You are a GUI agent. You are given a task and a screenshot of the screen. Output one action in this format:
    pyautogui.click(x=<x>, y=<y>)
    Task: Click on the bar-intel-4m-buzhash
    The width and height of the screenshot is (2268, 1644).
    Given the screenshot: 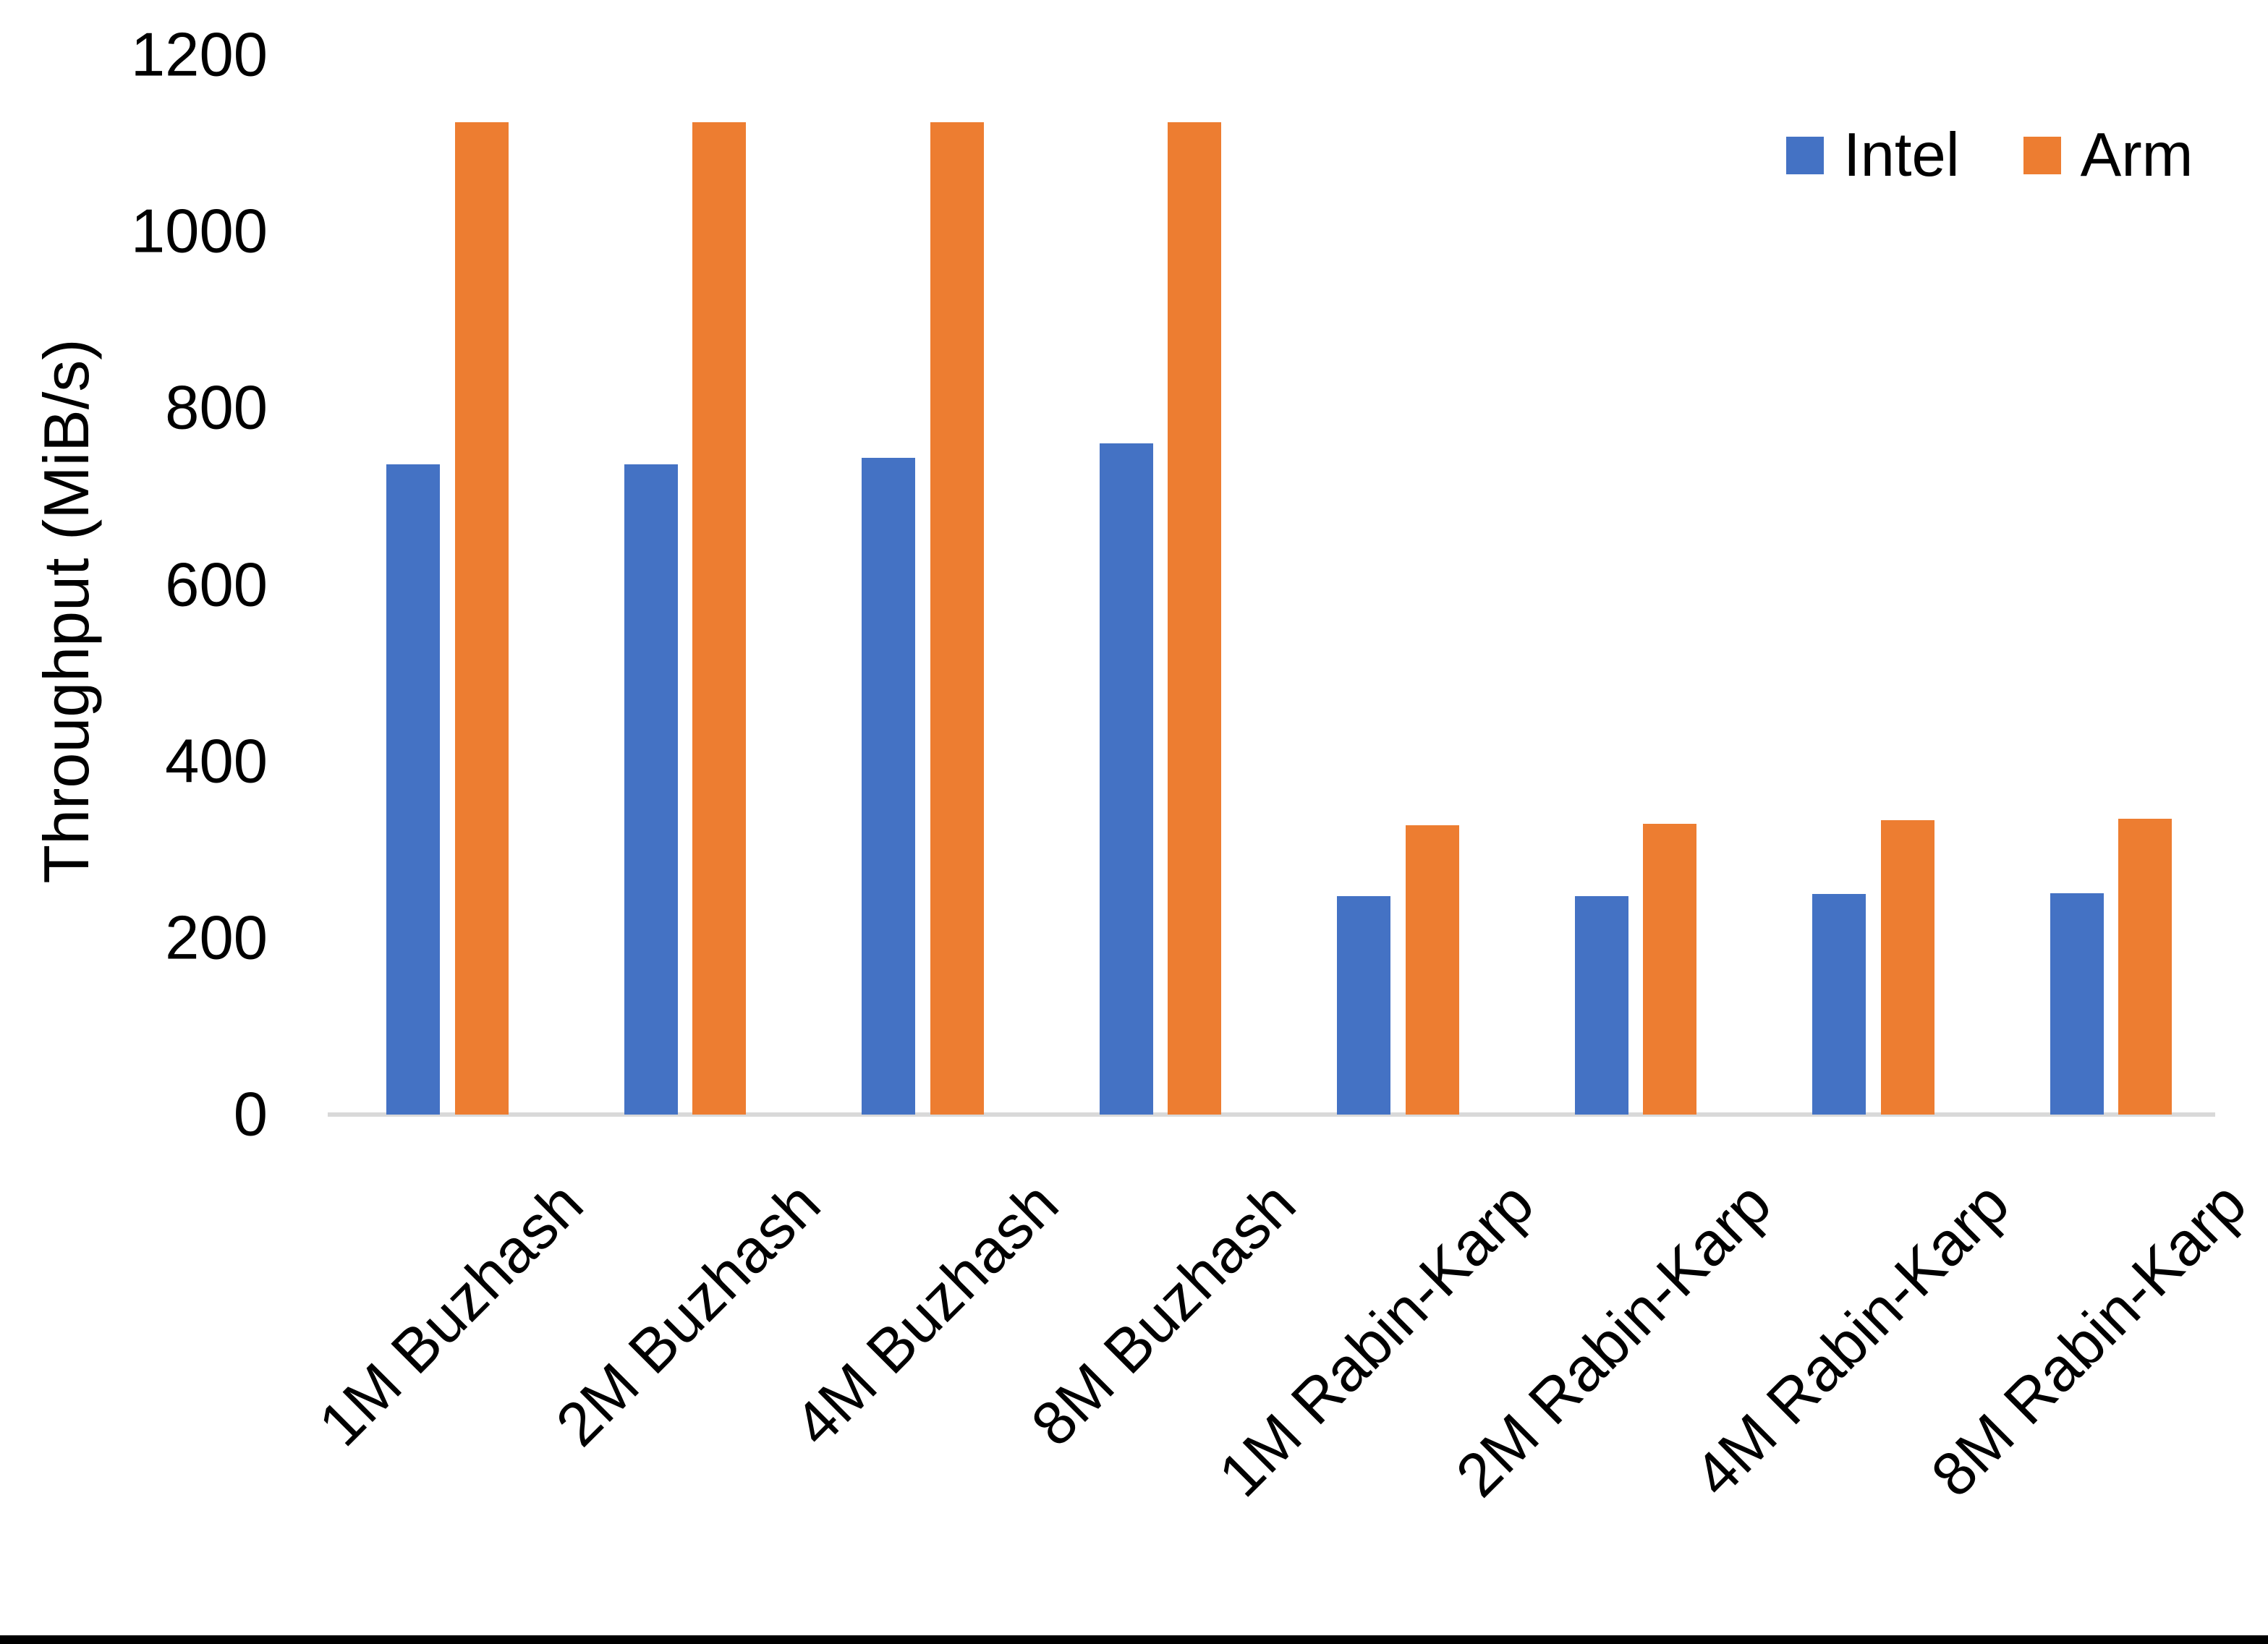 What is the action you would take?
    pyautogui.click(x=888, y=786)
    